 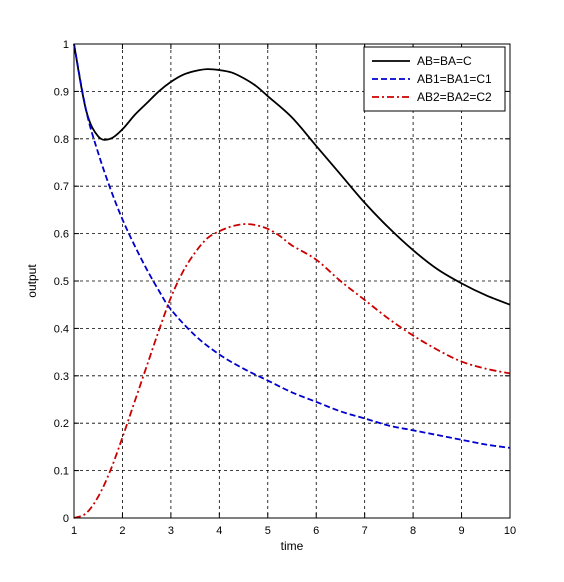 What do you see at coordinates (66, 45) in the screenshot?
I see `y-tick-label: 1` at bounding box center [66, 45].